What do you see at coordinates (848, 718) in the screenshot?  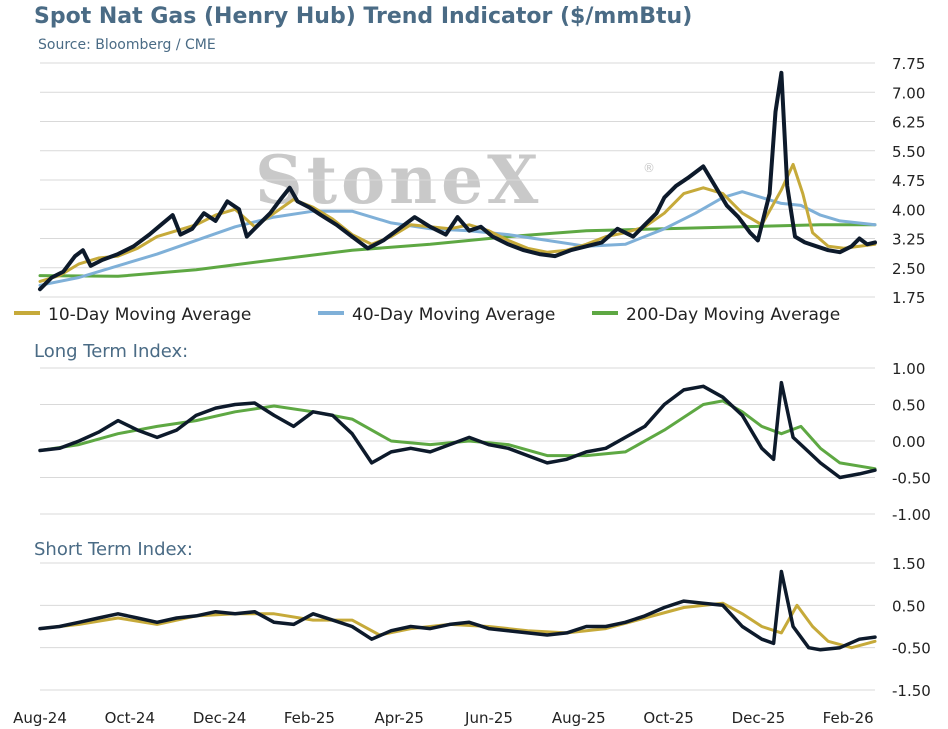 I see `x-tick-label: Feb-26` at bounding box center [848, 718].